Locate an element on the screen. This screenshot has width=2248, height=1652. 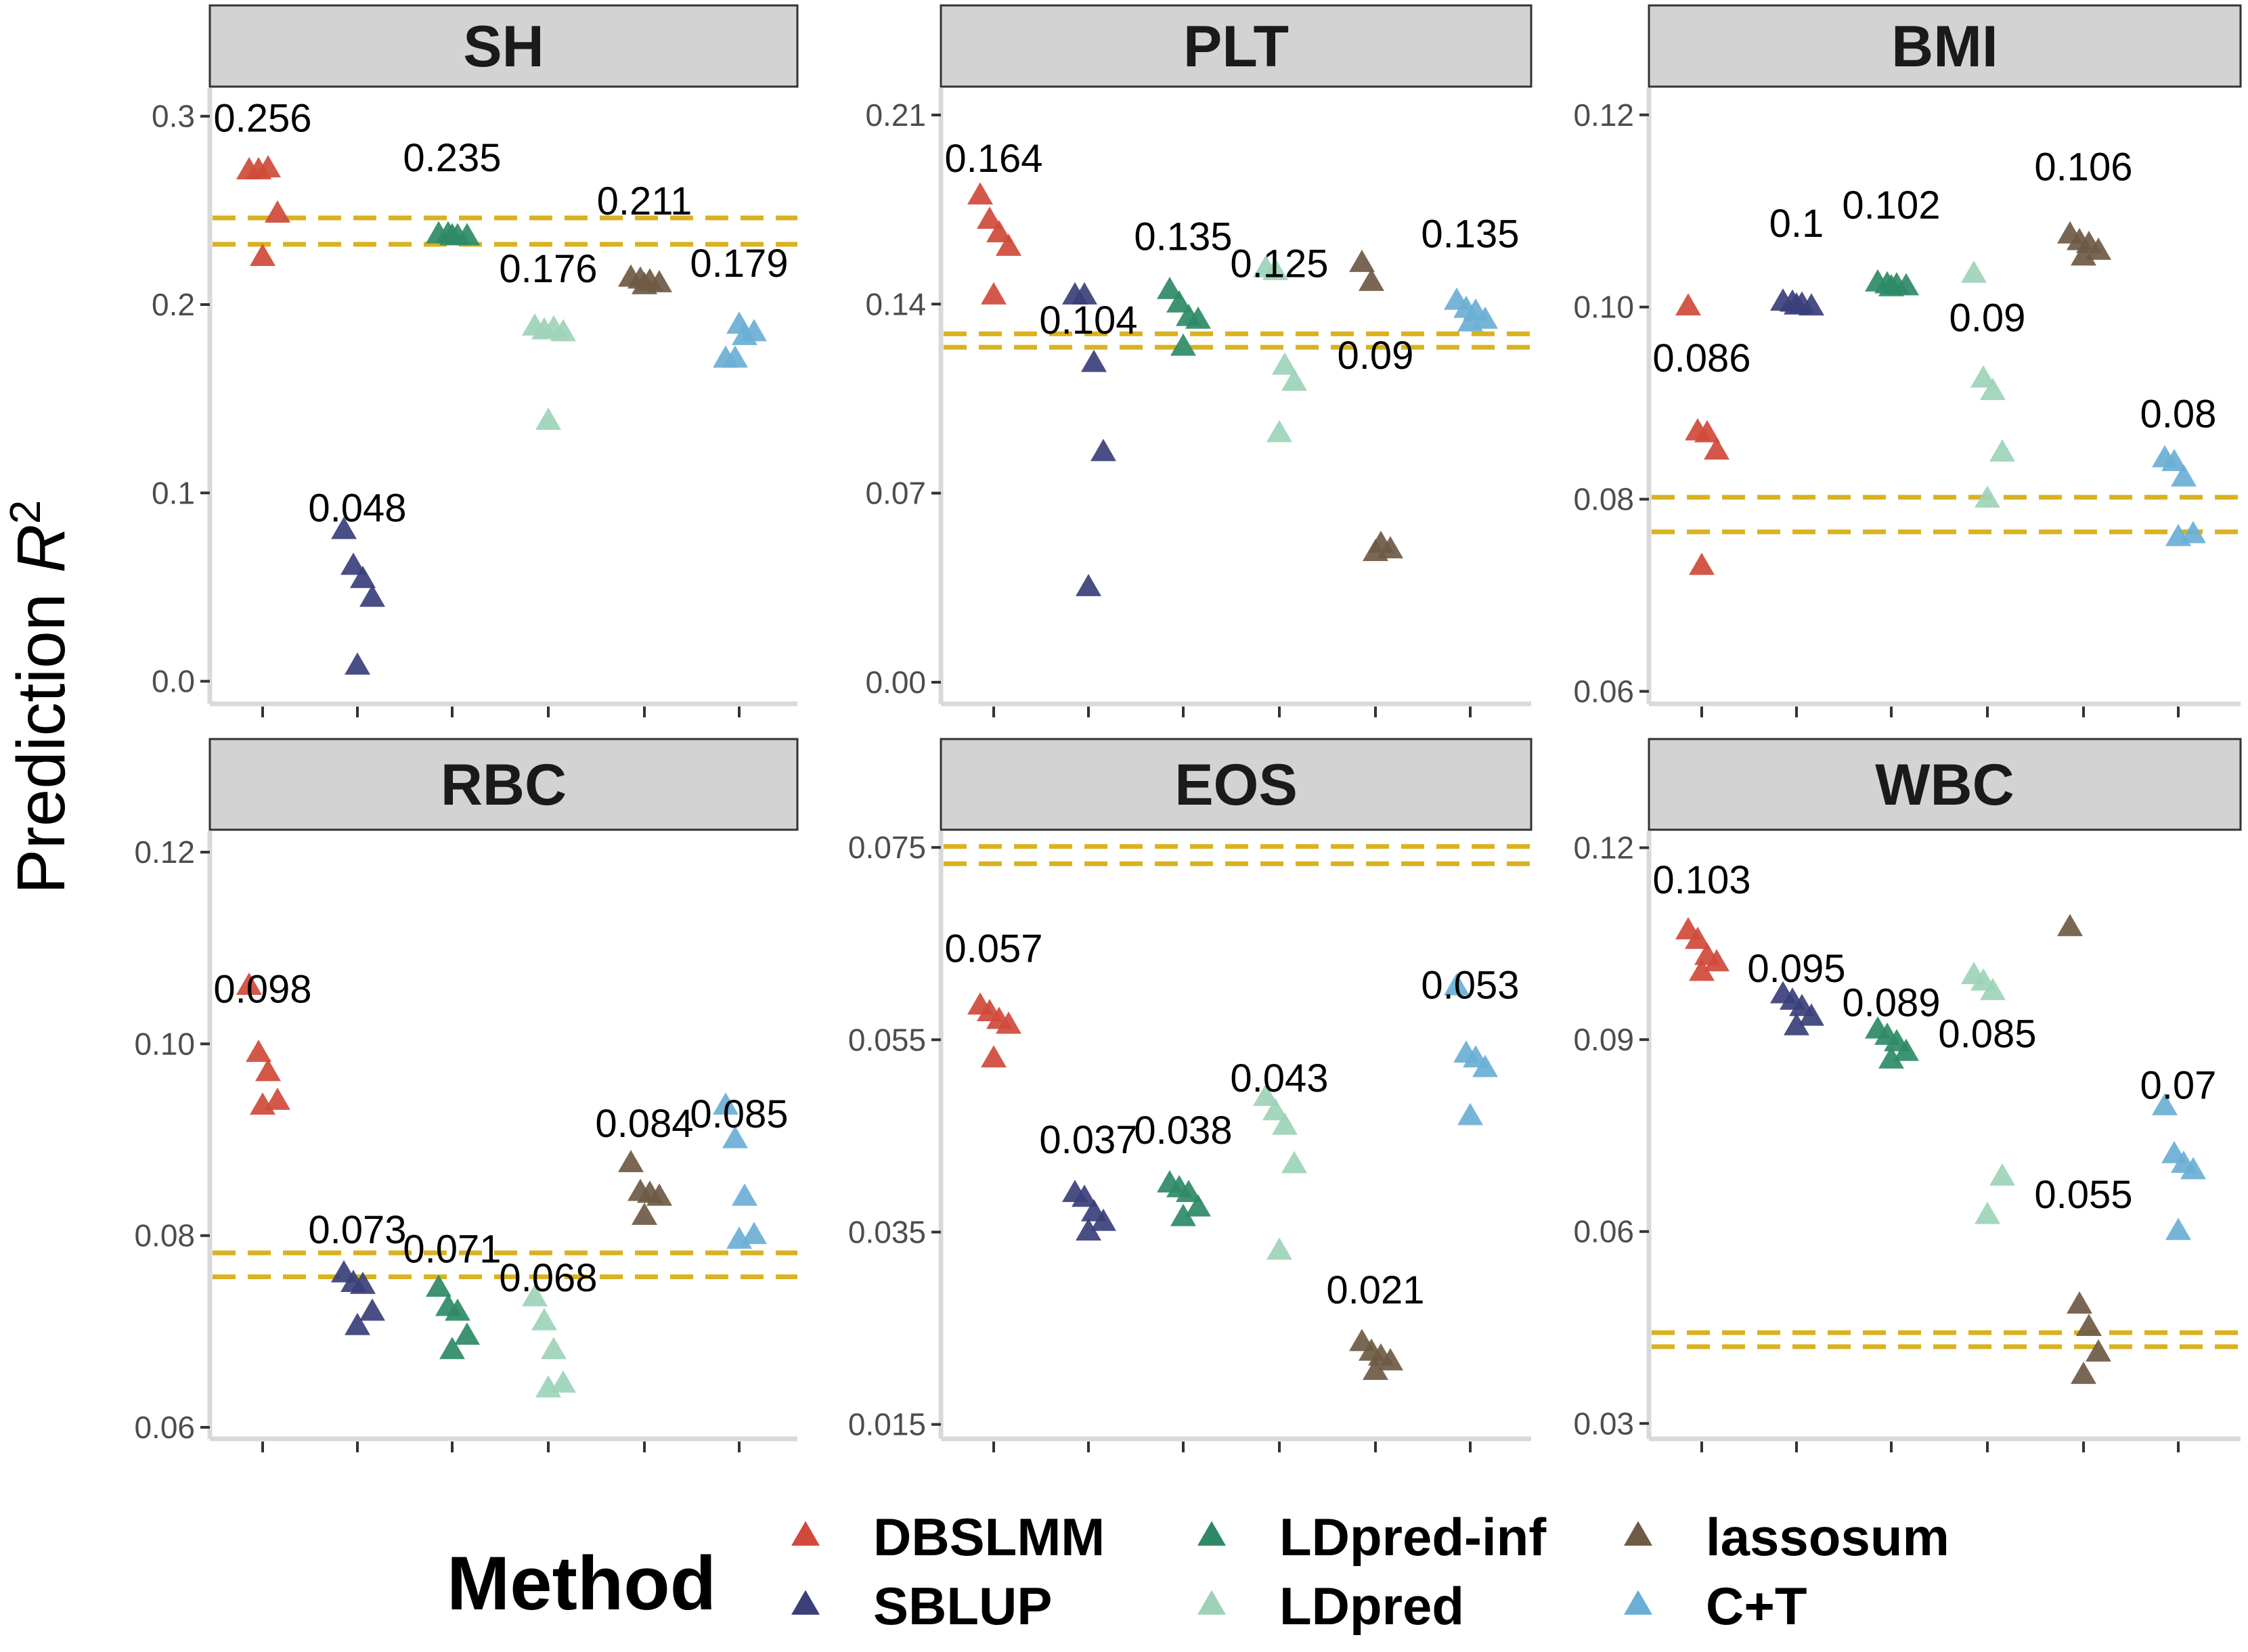
y-tick-label: 0.1 is located at coordinates (174, 492).